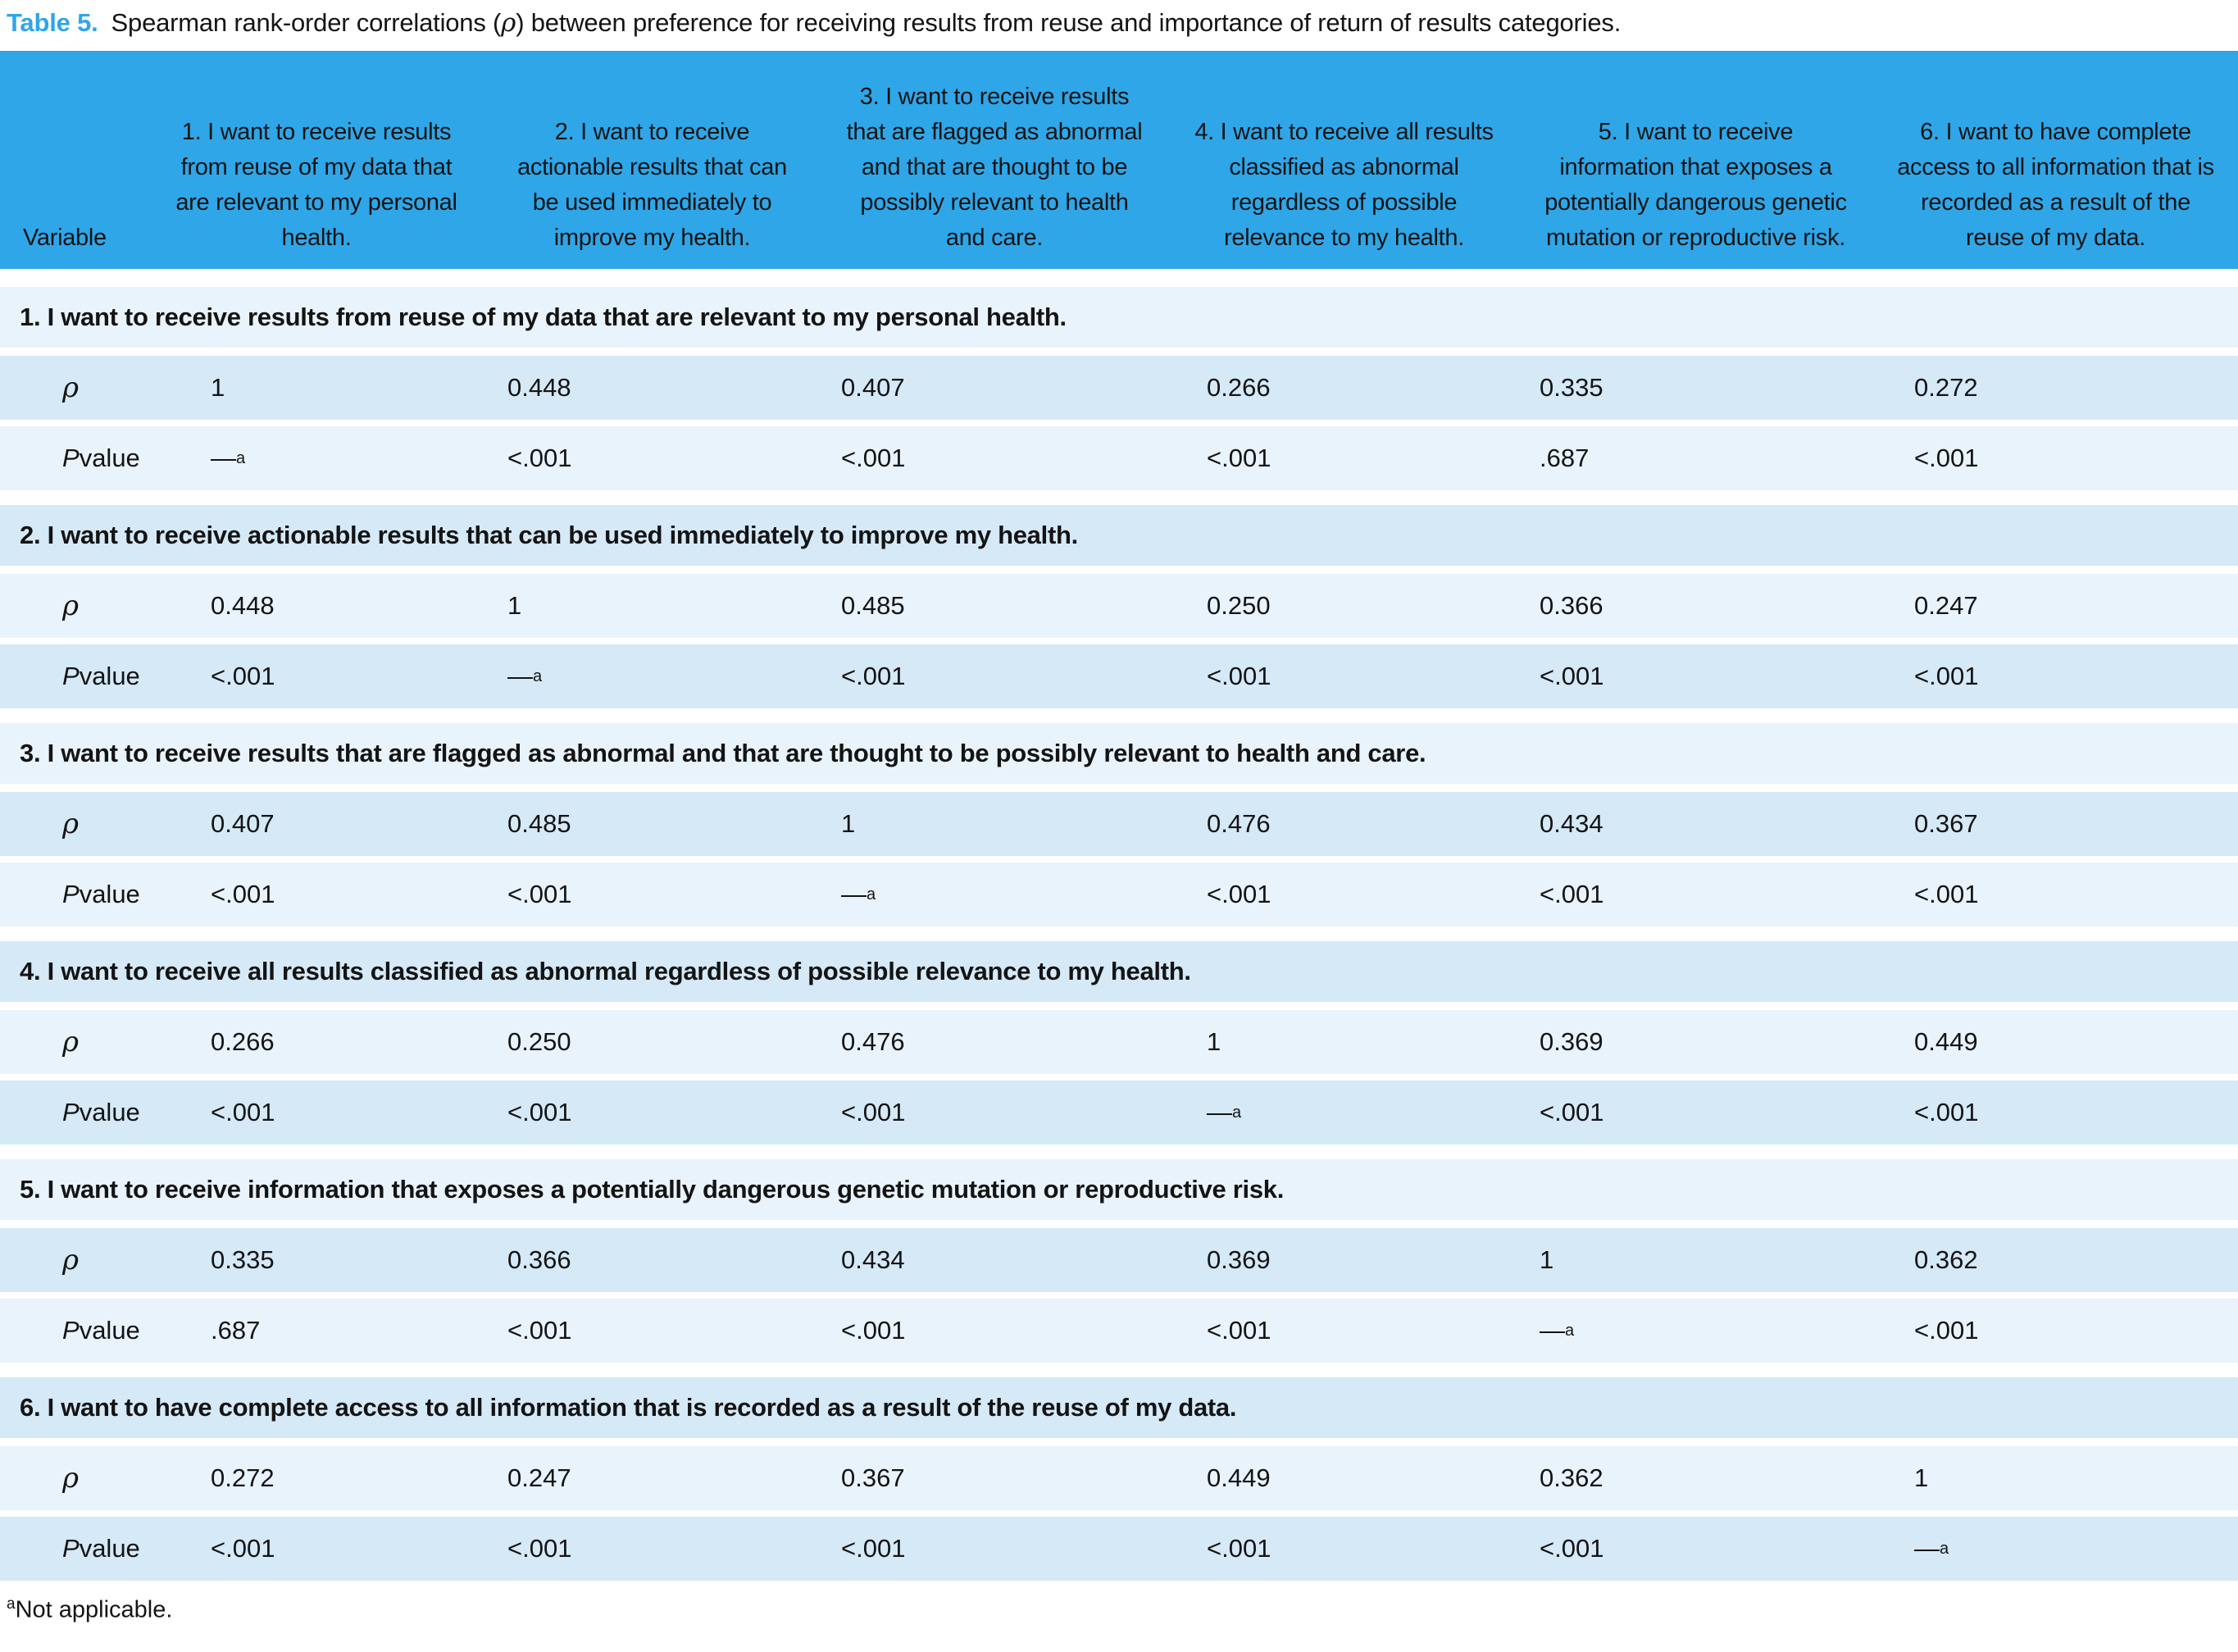 The width and height of the screenshot is (2238, 1652). What do you see at coordinates (1119, 824) in the screenshot?
I see `rho-row-3: ρ 0.407 0.485 1 0.476 0.434 0.367` at bounding box center [1119, 824].